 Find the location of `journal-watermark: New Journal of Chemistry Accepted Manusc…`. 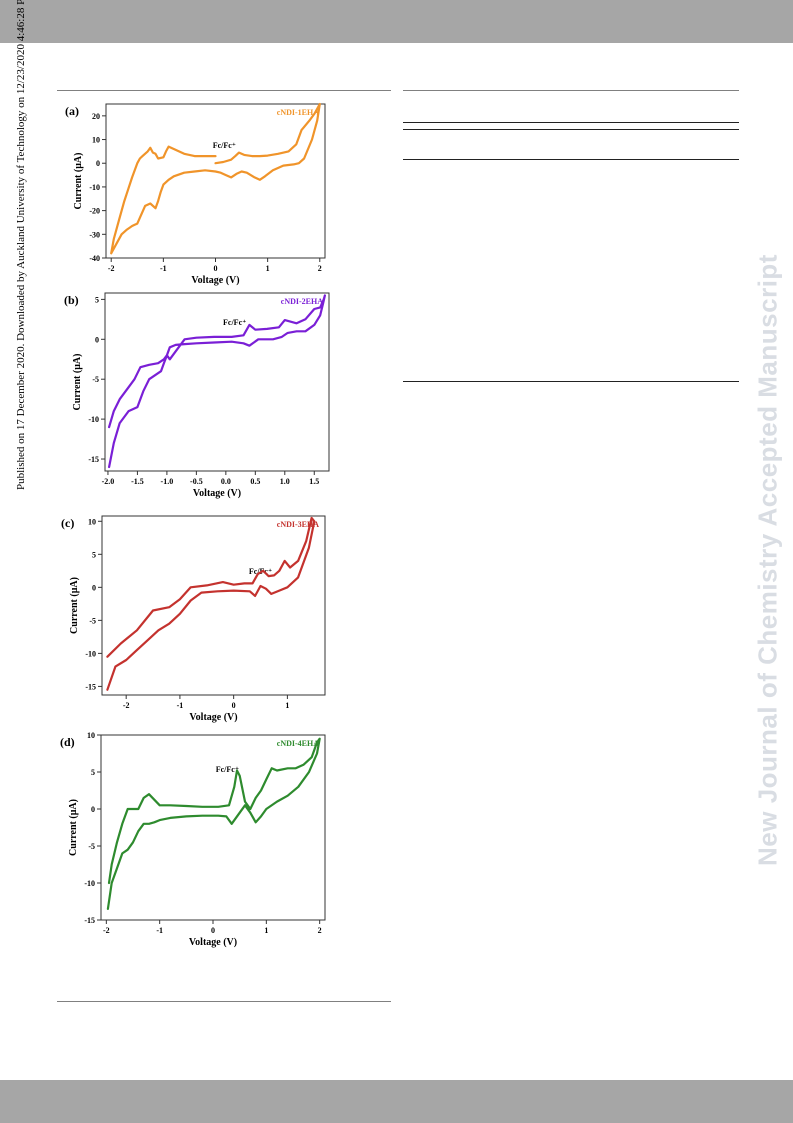

journal-watermark: New Journal of Chemistry Accepted Manusc… is located at coordinates (767, 560).